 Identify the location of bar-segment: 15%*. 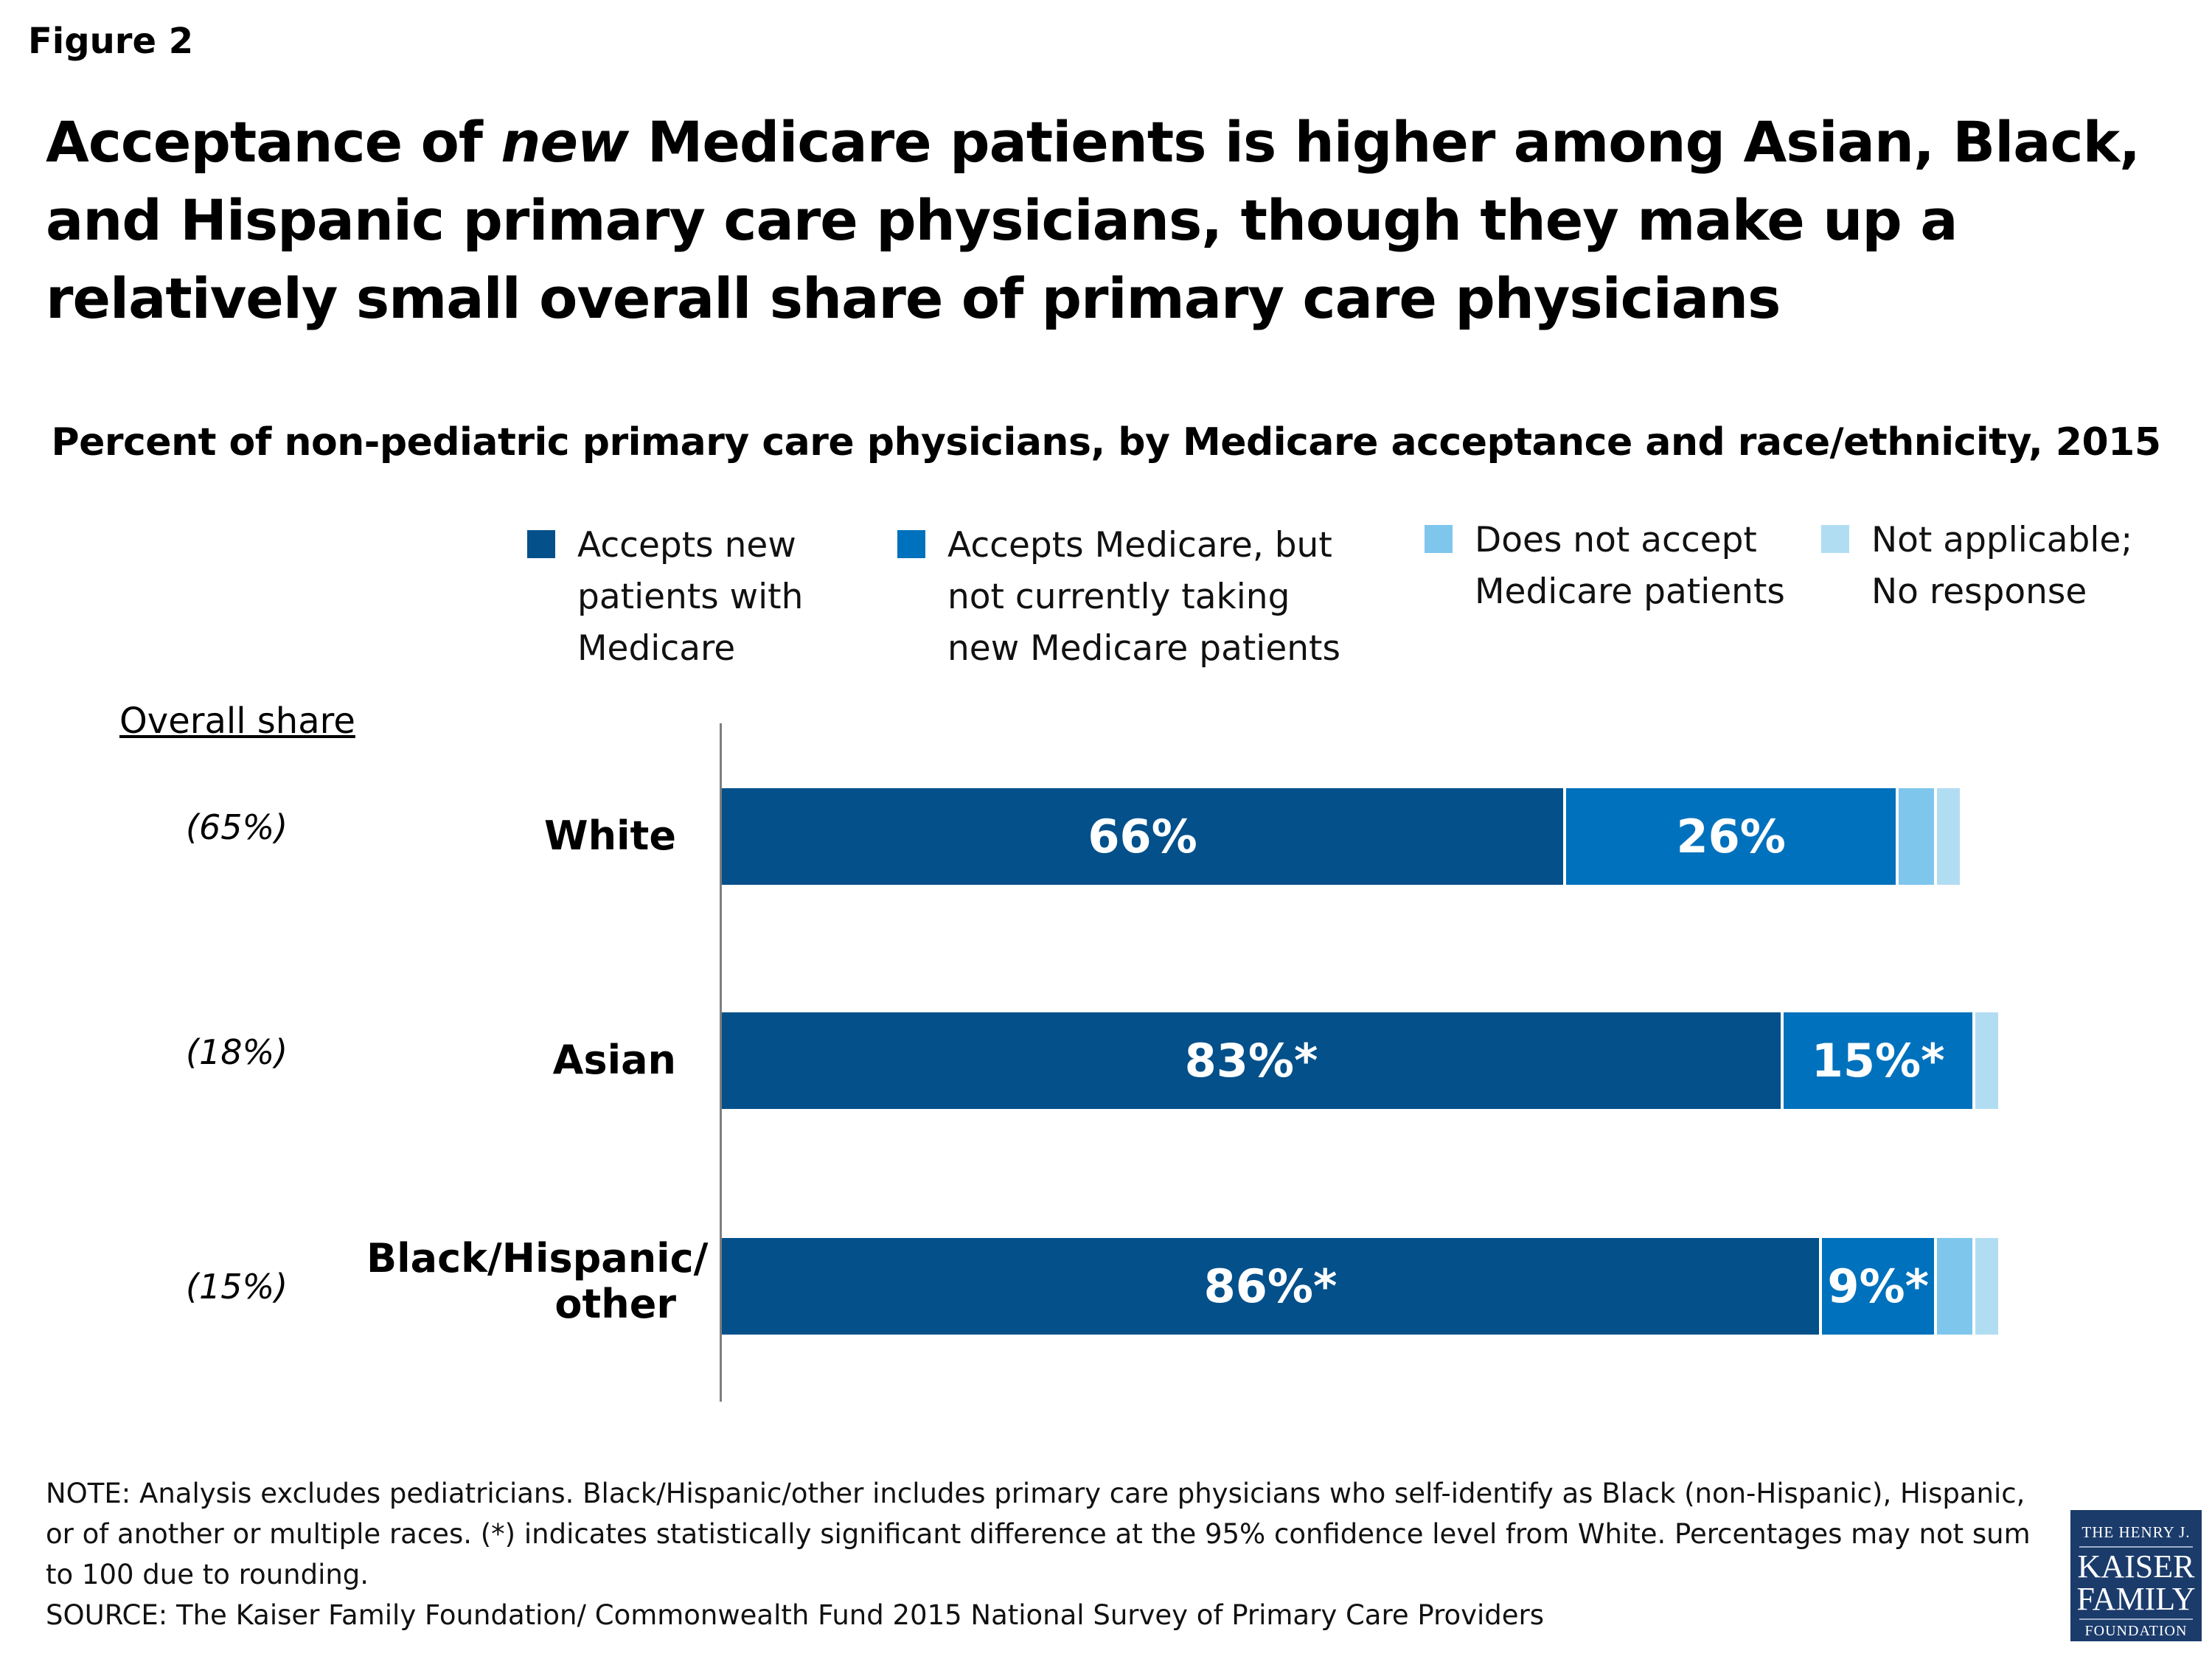
(1878, 1060).